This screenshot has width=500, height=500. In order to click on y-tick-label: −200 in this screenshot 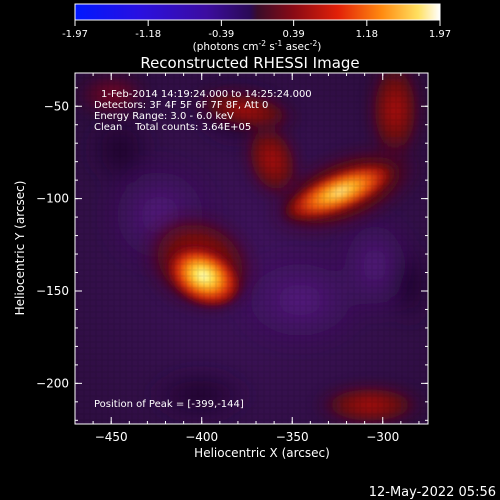, I will do `click(52, 383)`.